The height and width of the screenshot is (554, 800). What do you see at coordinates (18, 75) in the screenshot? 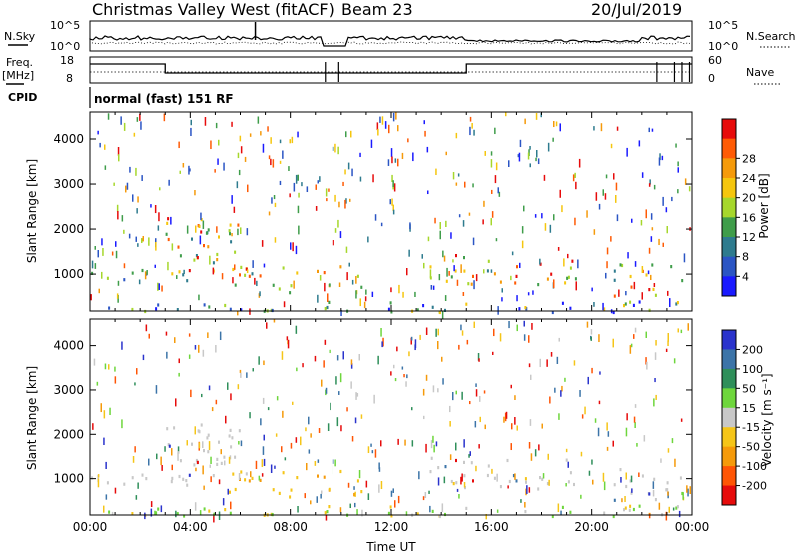
I see `freq-label-2: [MHz]` at bounding box center [18, 75].